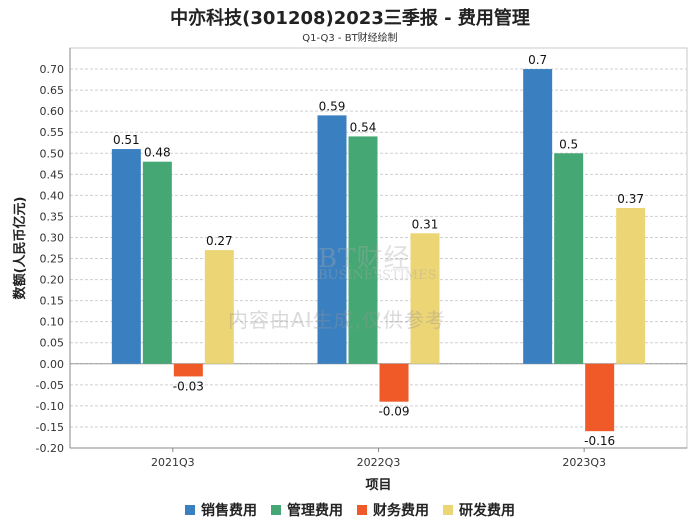 The height and width of the screenshot is (524, 700). What do you see at coordinates (50, 427) in the screenshot?
I see `y-tick-label: -0.15` at bounding box center [50, 427].